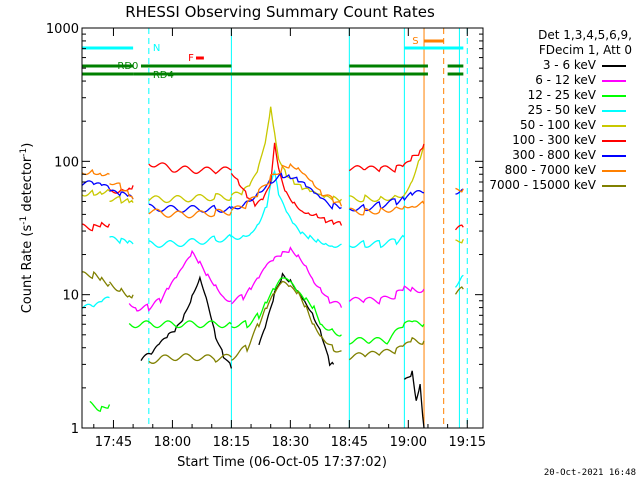 This screenshot has height=480, width=640. I want to click on chart-title: RHESSI Observing Summary Count Rates, so click(280, 12).